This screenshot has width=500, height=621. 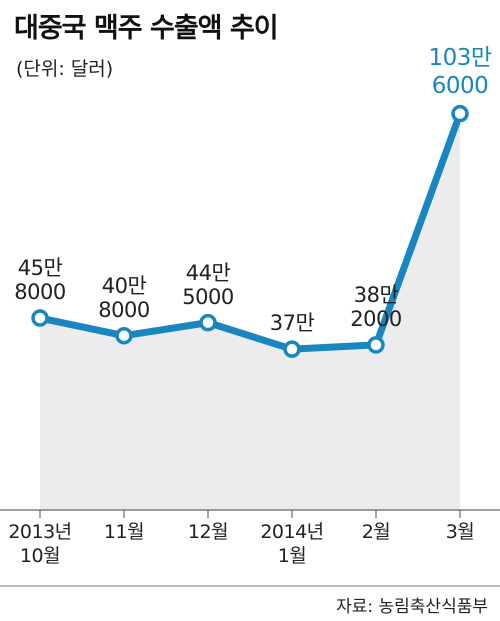 I want to click on data-label: 44만 5000, so click(x=208, y=284).